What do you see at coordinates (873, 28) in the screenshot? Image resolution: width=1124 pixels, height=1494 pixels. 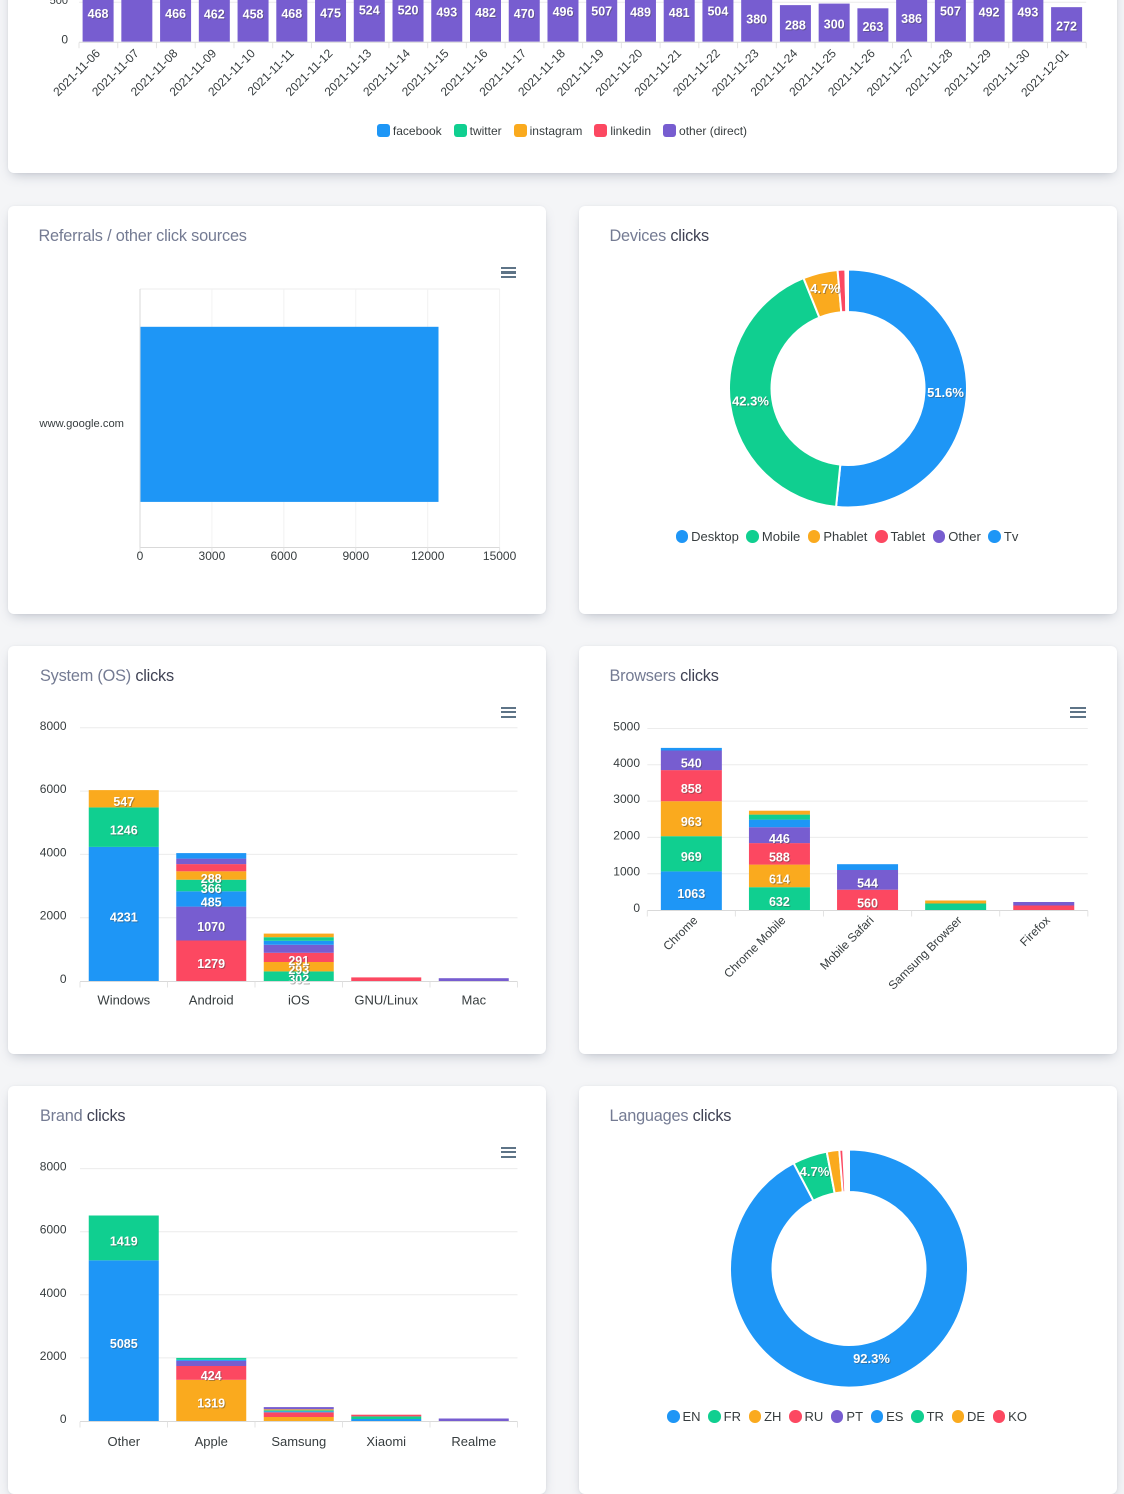 I see `svg-text: 263` at bounding box center [873, 28].